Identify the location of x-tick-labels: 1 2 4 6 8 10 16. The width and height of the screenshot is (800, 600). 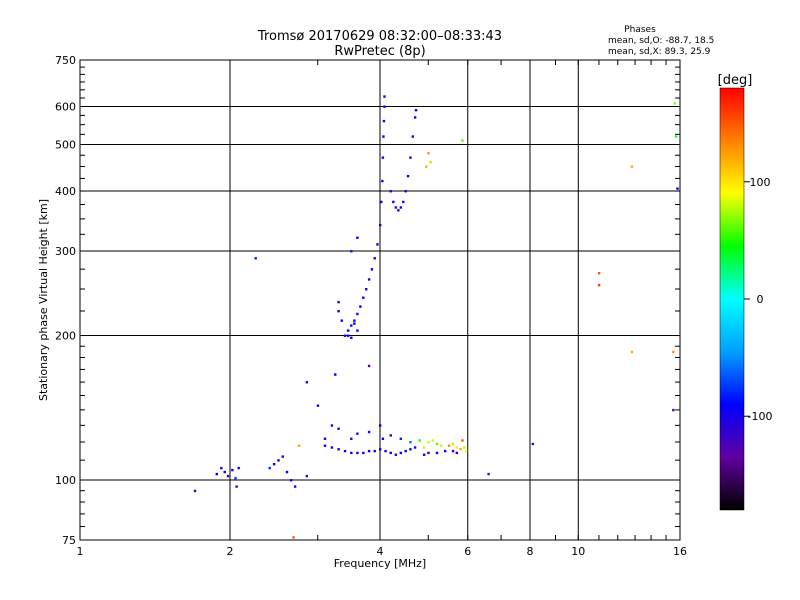
(382, 551).